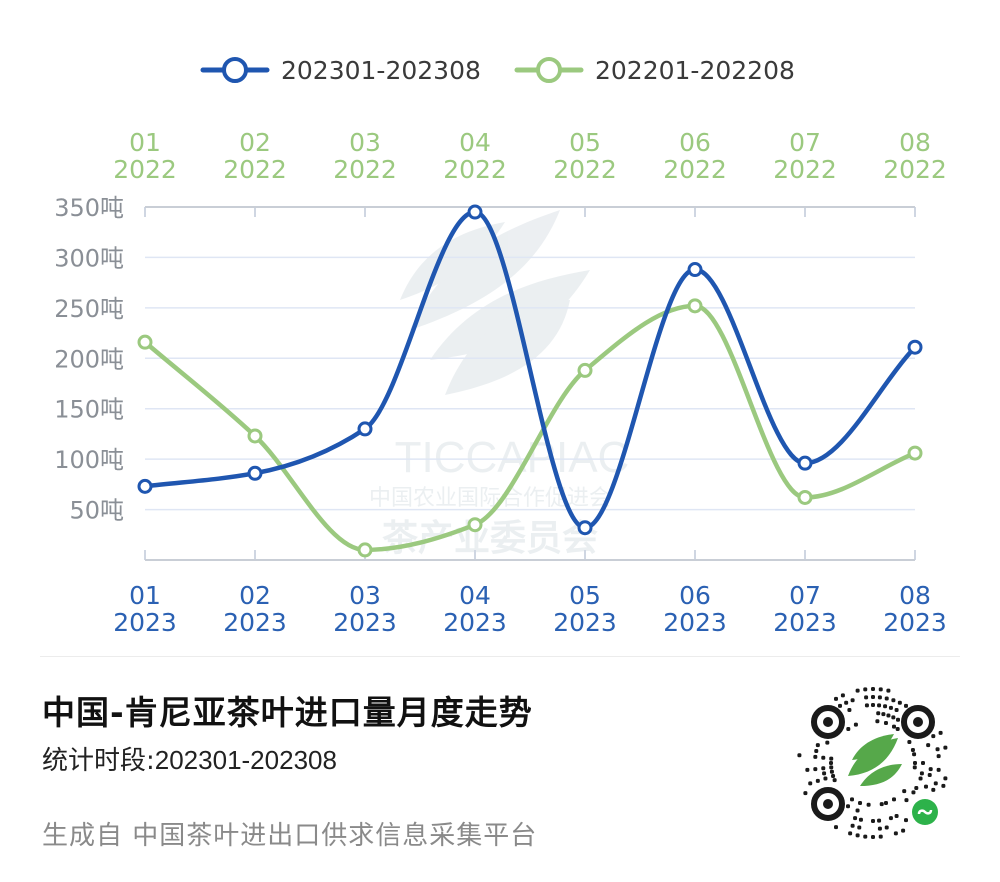 Image resolution: width=1000 pixels, height=882 pixels. Describe the element at coordinates (585, 142) in the screenshot. I see `x-top-month-label: 05` at that location.